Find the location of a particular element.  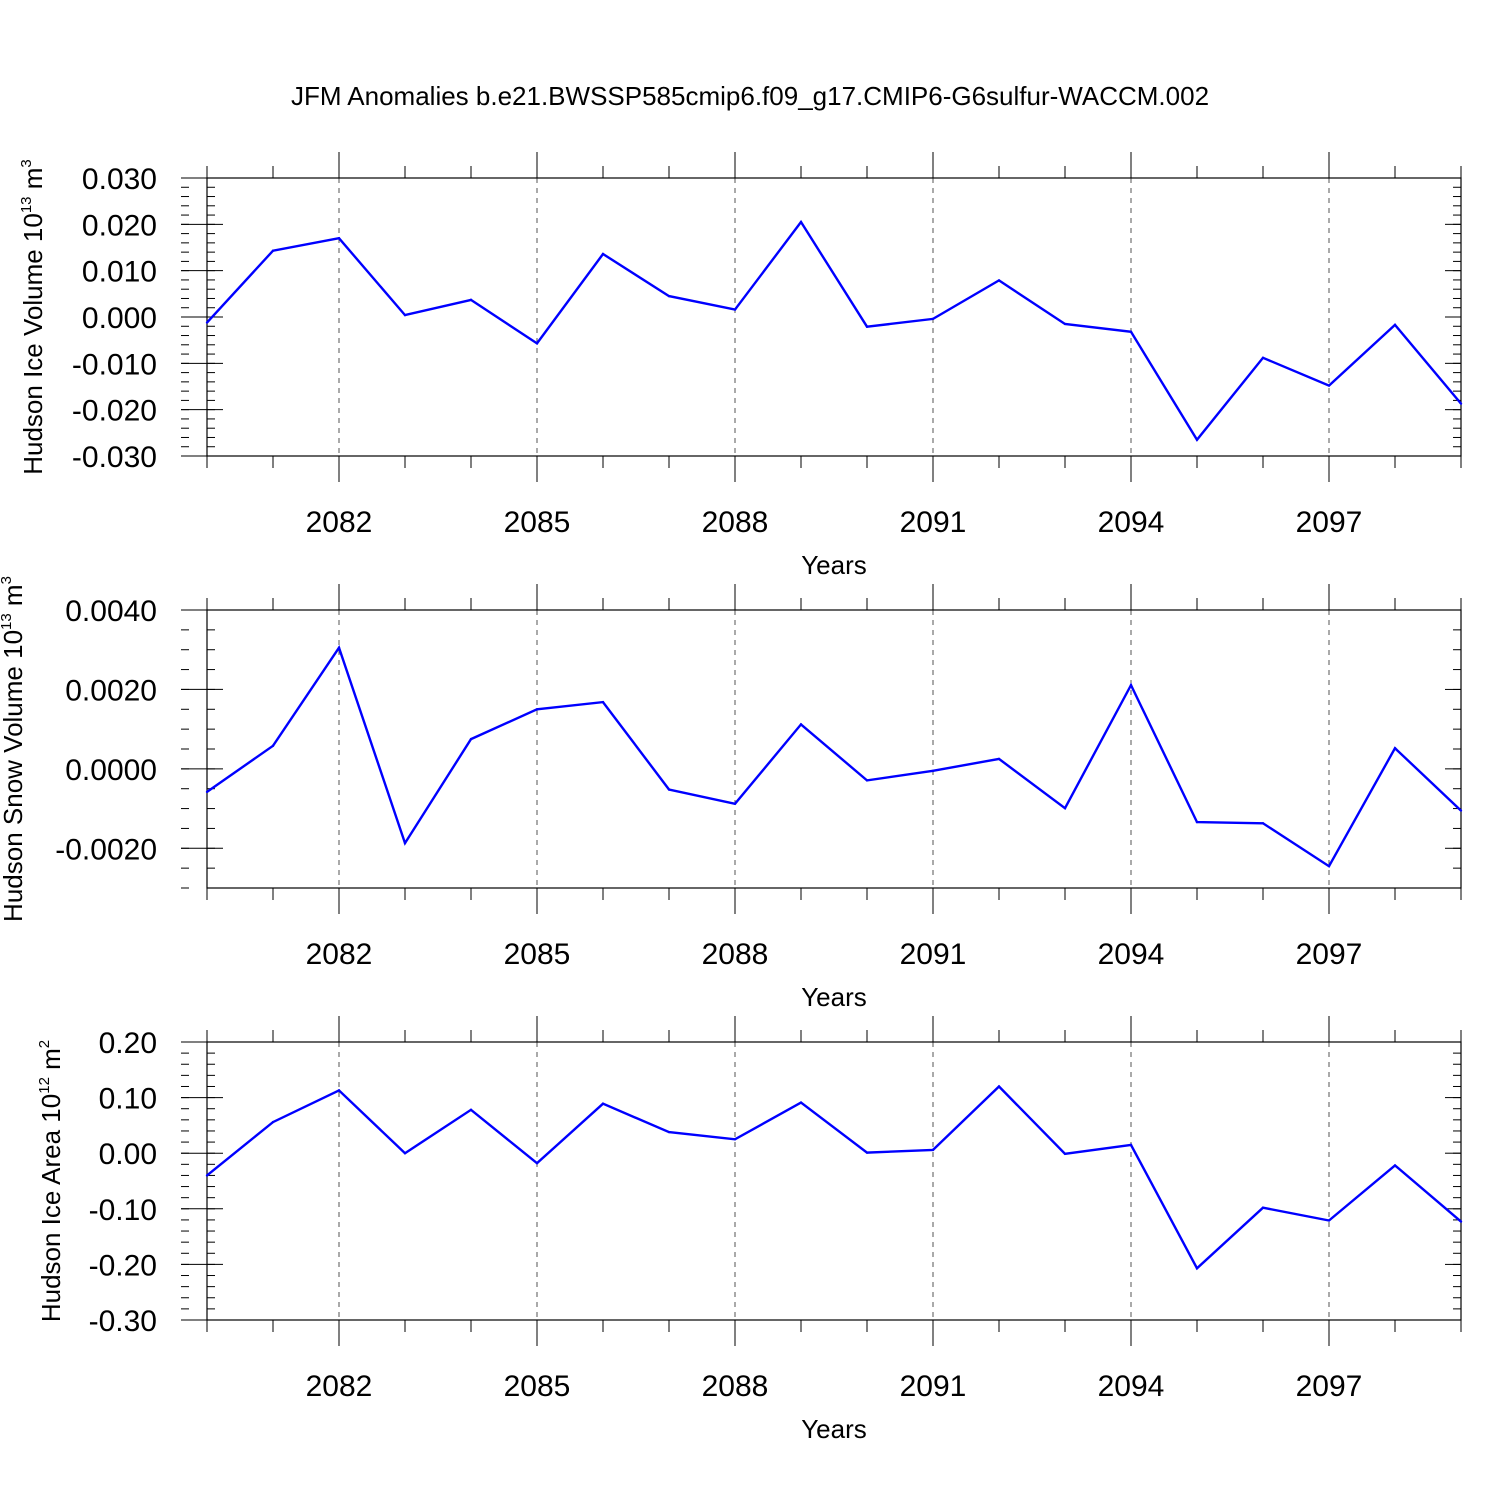

y-axis-title: Hudson Snow Volume 1013 m3 is located at coordinates (14, 749).